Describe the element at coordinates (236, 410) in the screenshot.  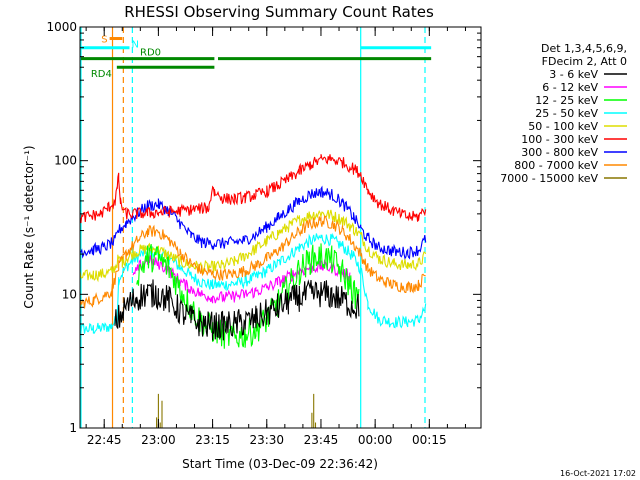
I see `series-7000-15000-kev-line` at that location.